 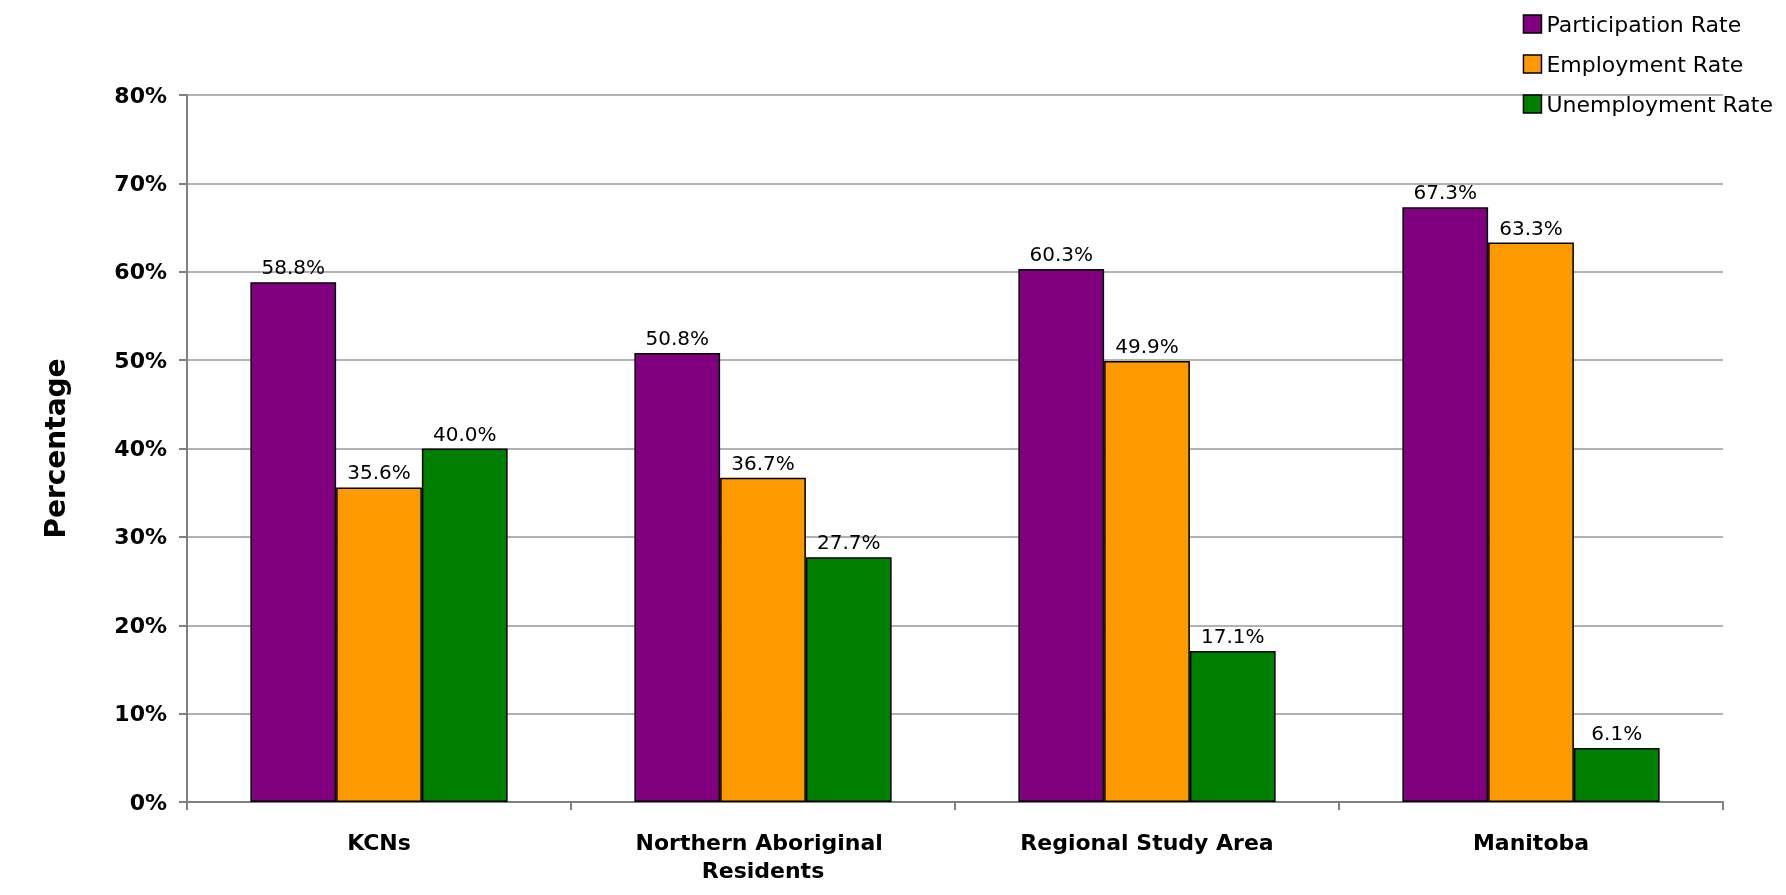 What do you see at coordinates (140, 448) in the screenshot?
I see `y-tick-label: 40%` at bounding box center [140, 448].